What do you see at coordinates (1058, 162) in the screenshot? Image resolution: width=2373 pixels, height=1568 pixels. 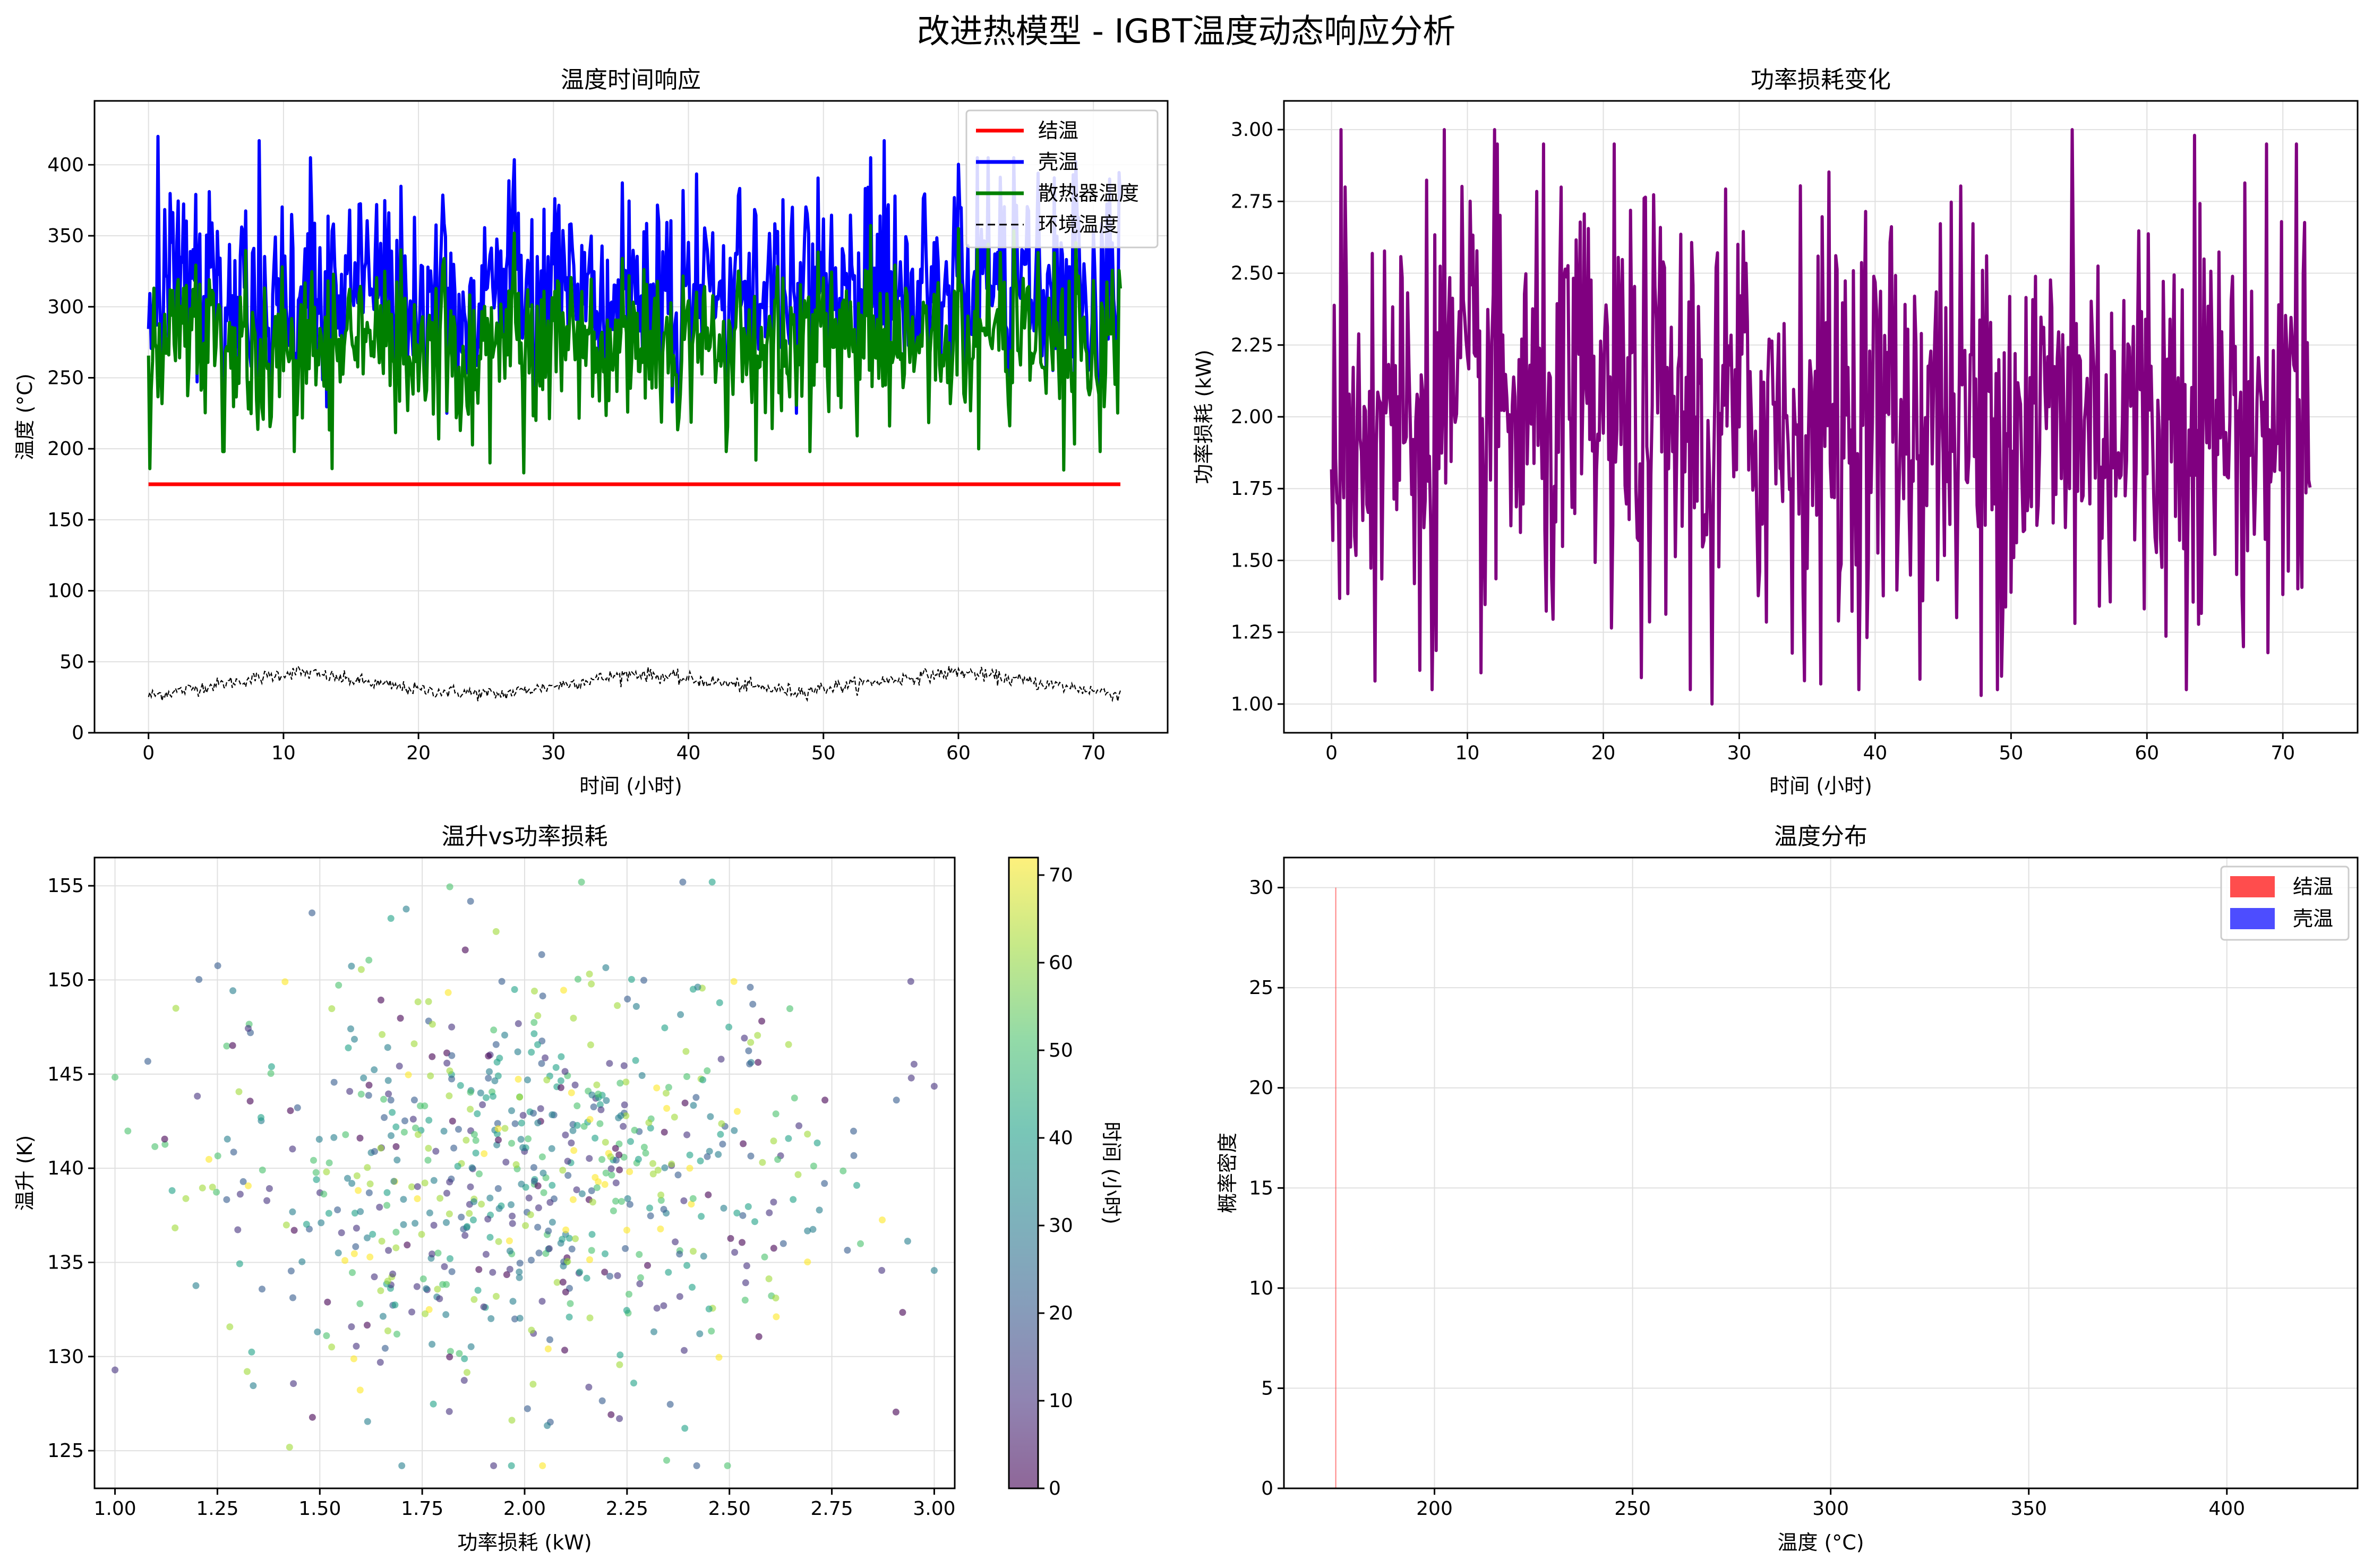 I see `legend-label-case: 壳温` at bounding box center [1058, 162].